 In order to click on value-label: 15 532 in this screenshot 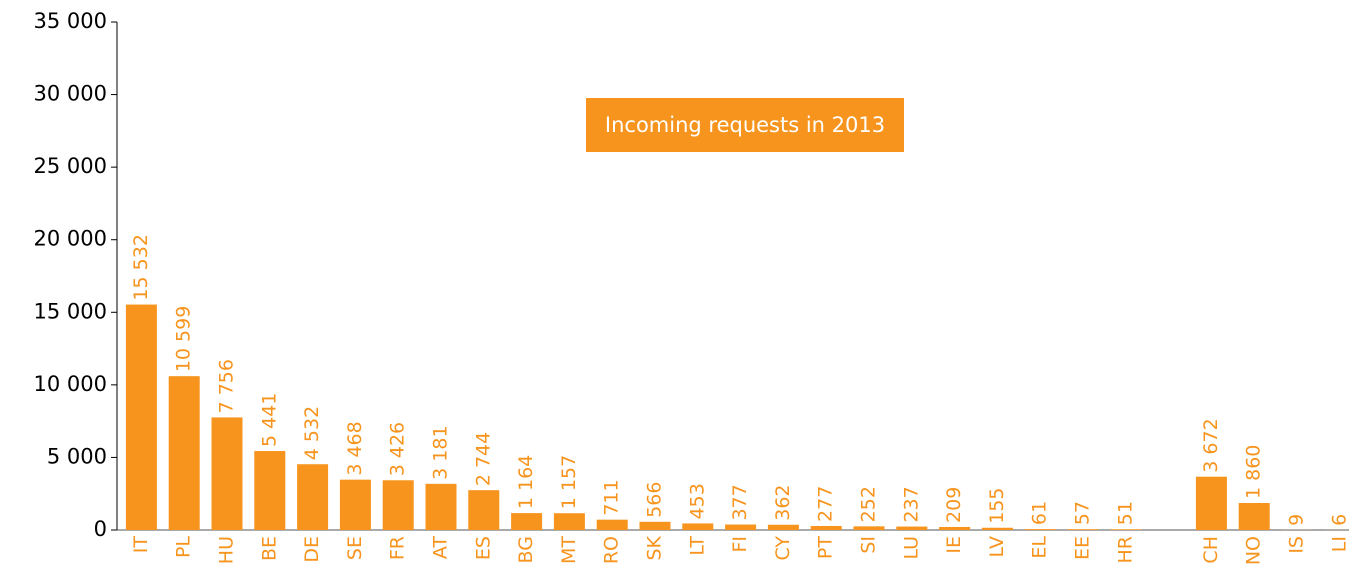, I will do `click(141, 267)`.